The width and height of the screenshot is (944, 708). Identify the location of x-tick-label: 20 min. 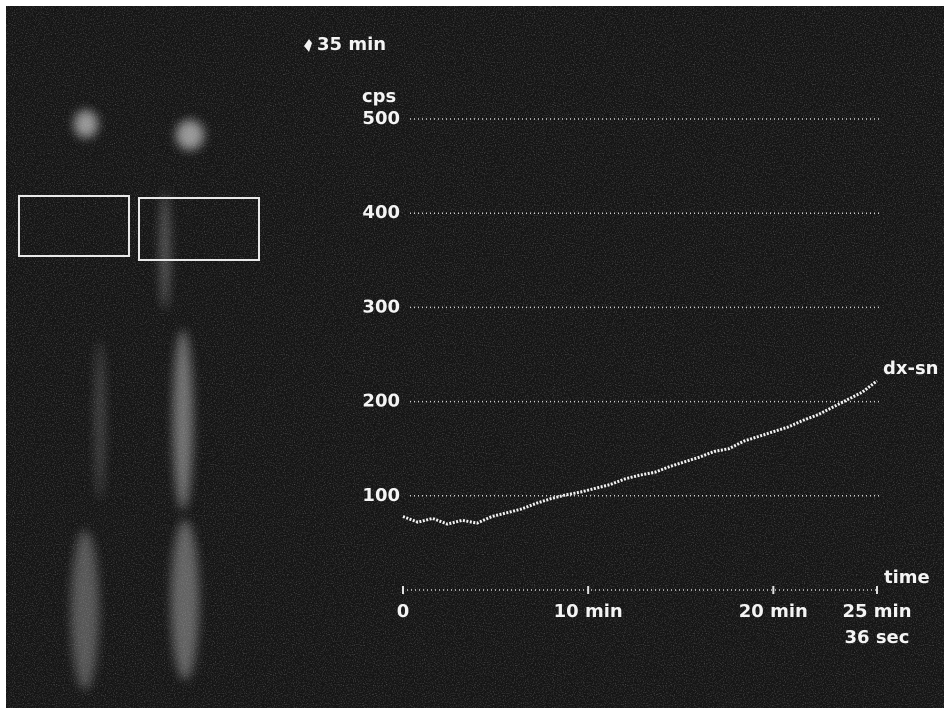
(773, 611).